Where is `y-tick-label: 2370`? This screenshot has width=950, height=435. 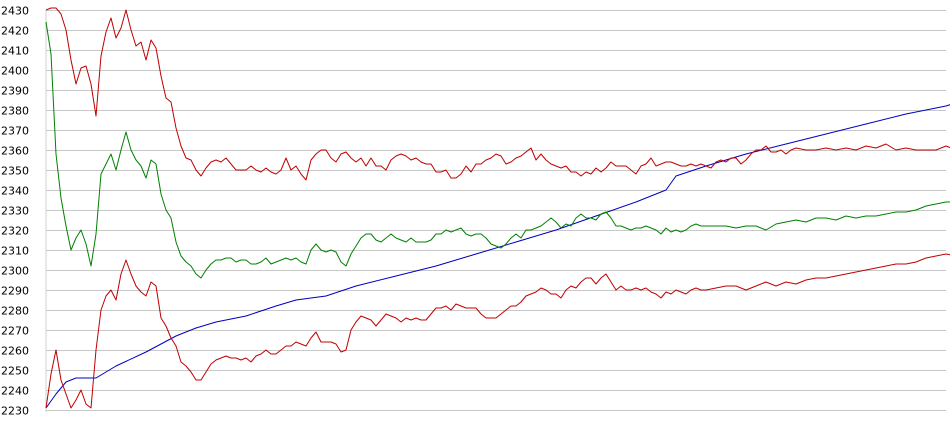
y-tick-label: 2370 is located at coordinates (15, 131).